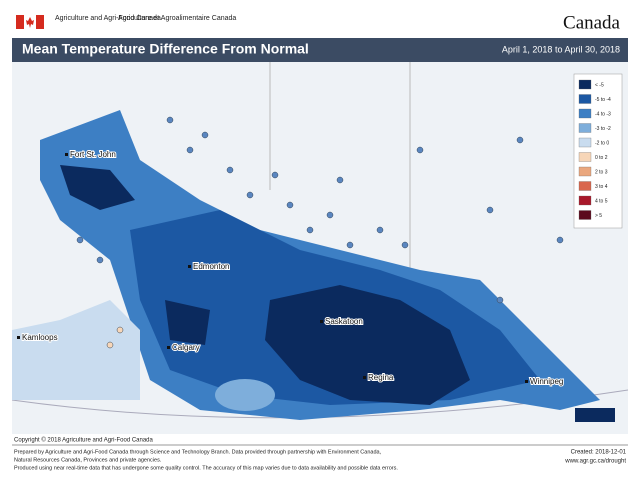 This screenshot has height=480, width=640. I want to click on org-en: Agriculture and Agri-Food Canada, so click(108, 18).